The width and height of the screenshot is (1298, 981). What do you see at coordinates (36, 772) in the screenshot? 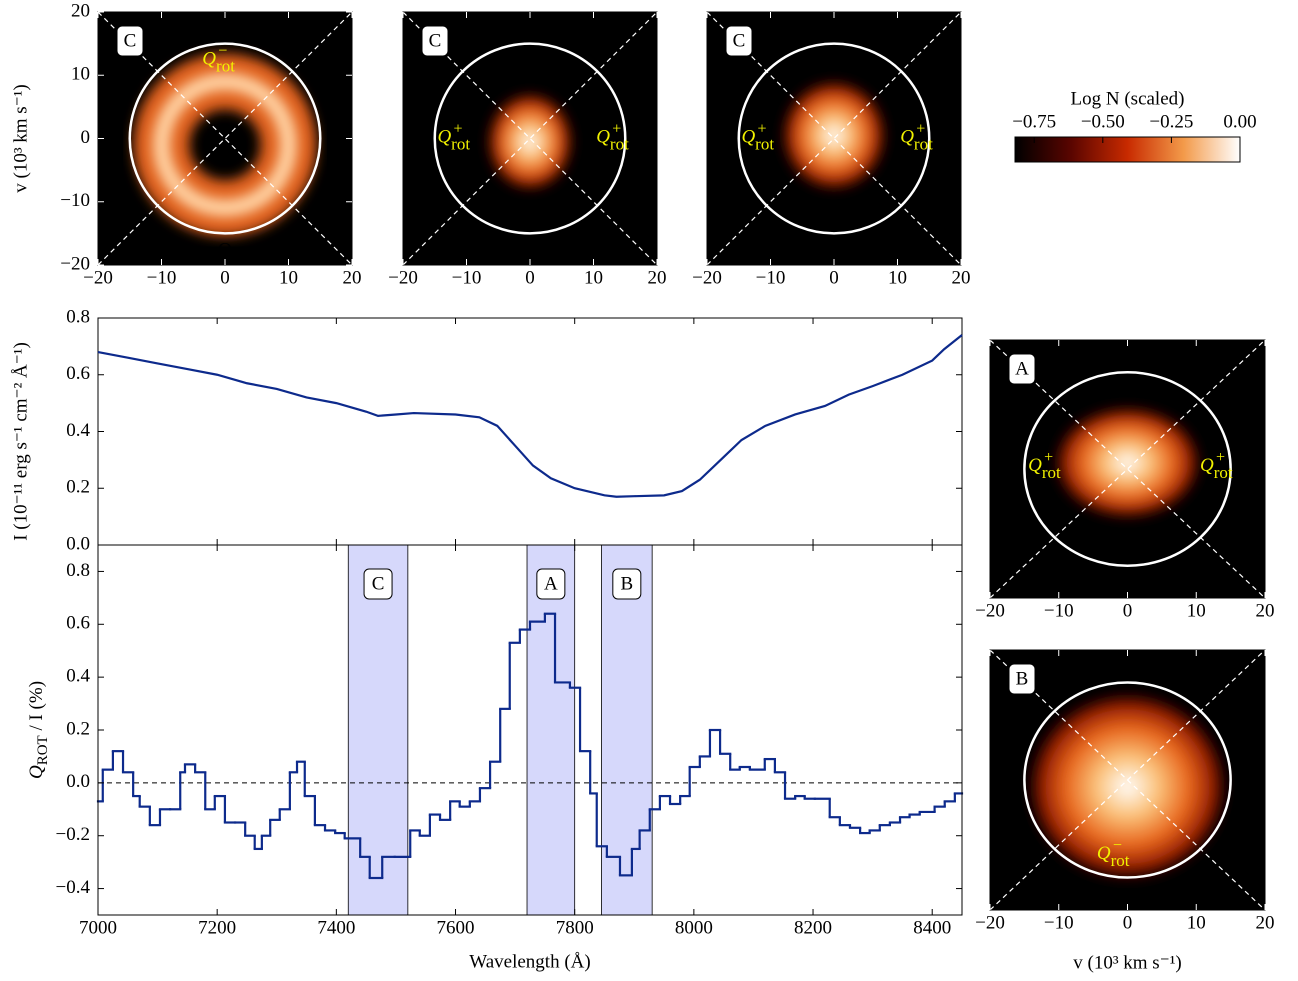
I see `y-axis-label-symbol: Q` at bounding box center [36, 772].